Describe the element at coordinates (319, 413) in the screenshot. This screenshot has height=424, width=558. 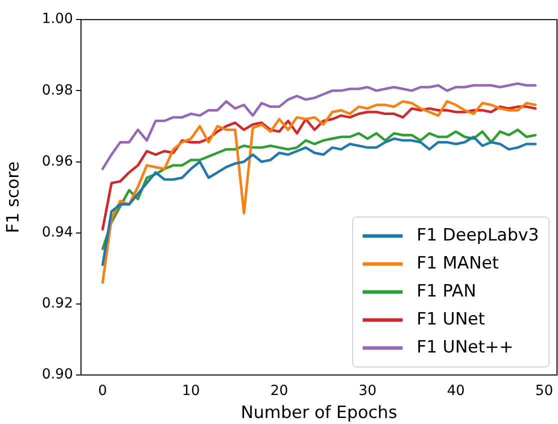
I see `x-axis-title: Number of Epochs` at that location.